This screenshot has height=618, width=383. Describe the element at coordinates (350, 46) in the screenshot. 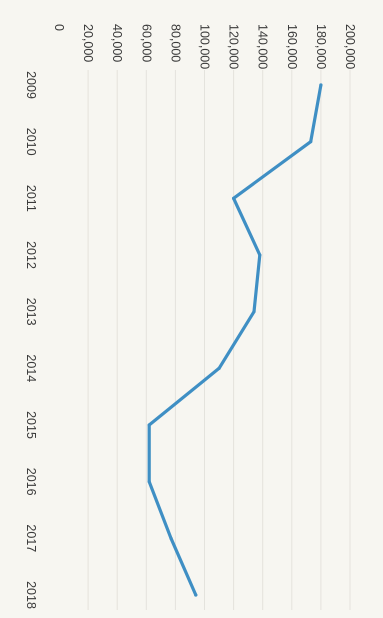

I see `value-tick-label: 200,000` at that location.